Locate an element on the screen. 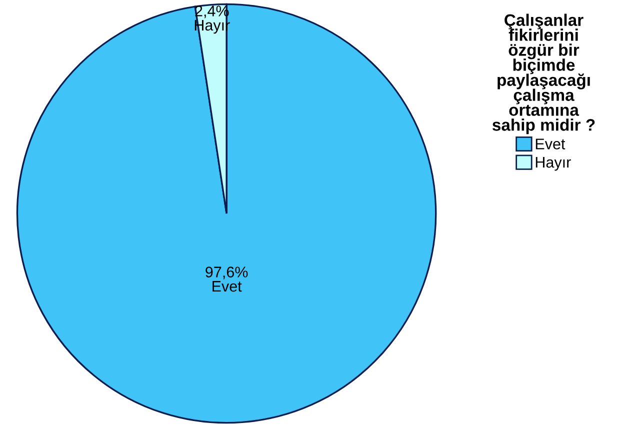  slice-label: Evet is located at coordinates (227, 286).